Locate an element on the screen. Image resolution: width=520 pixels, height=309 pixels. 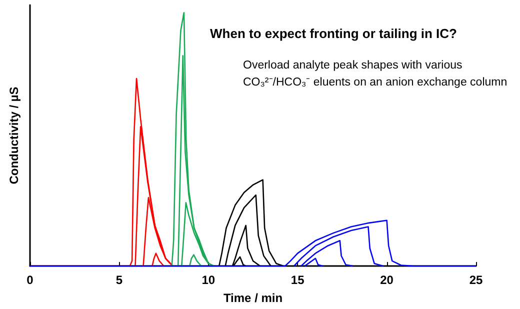
text: When to expect fronting or tailing in IC? is located at coordinates (334, 33).